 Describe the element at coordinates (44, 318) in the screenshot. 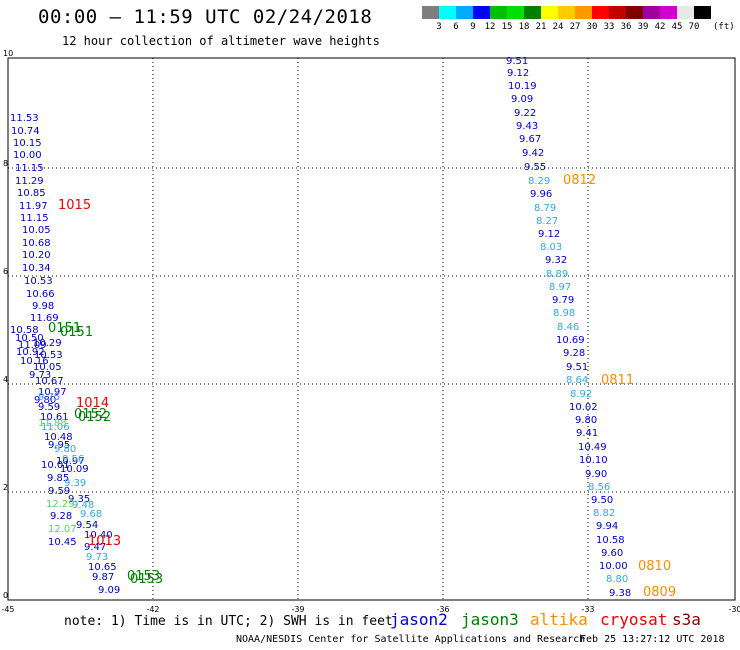

I see `wave-height-label: 11.69` at that location.